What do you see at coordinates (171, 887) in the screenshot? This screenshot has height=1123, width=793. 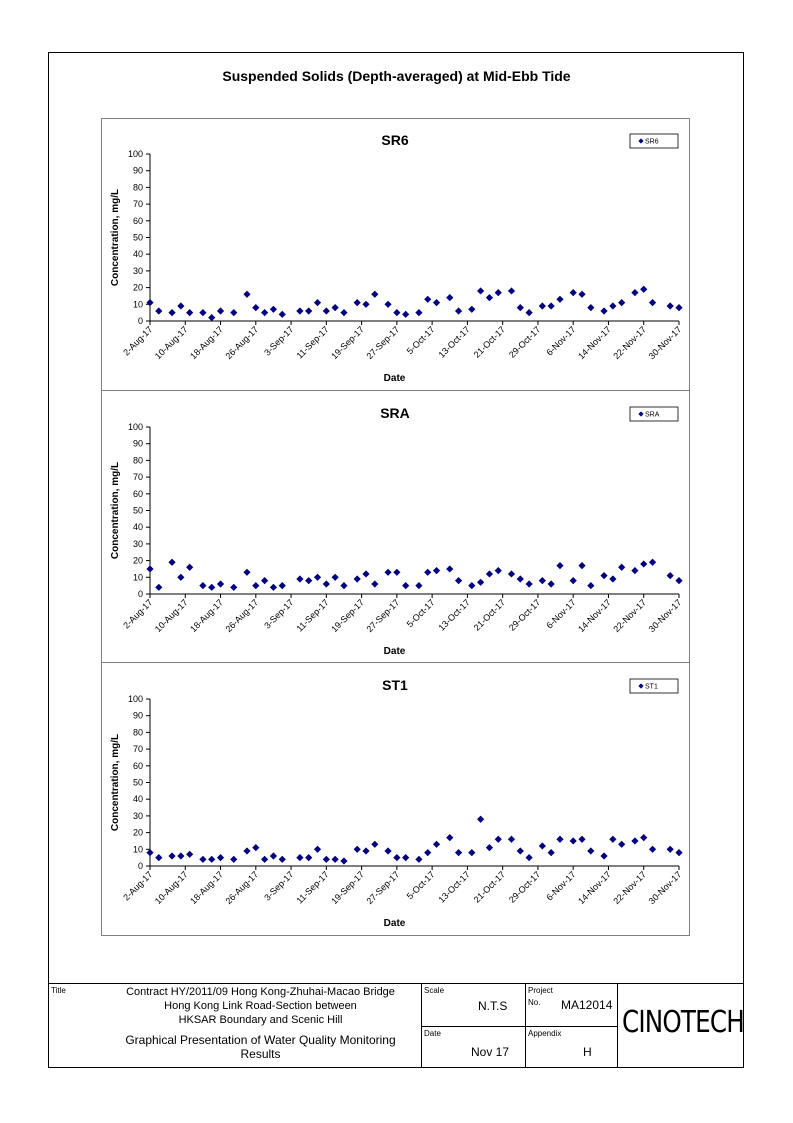 I see `x-tick-label: 10-Aug-17` at bounding box center [171, 887].